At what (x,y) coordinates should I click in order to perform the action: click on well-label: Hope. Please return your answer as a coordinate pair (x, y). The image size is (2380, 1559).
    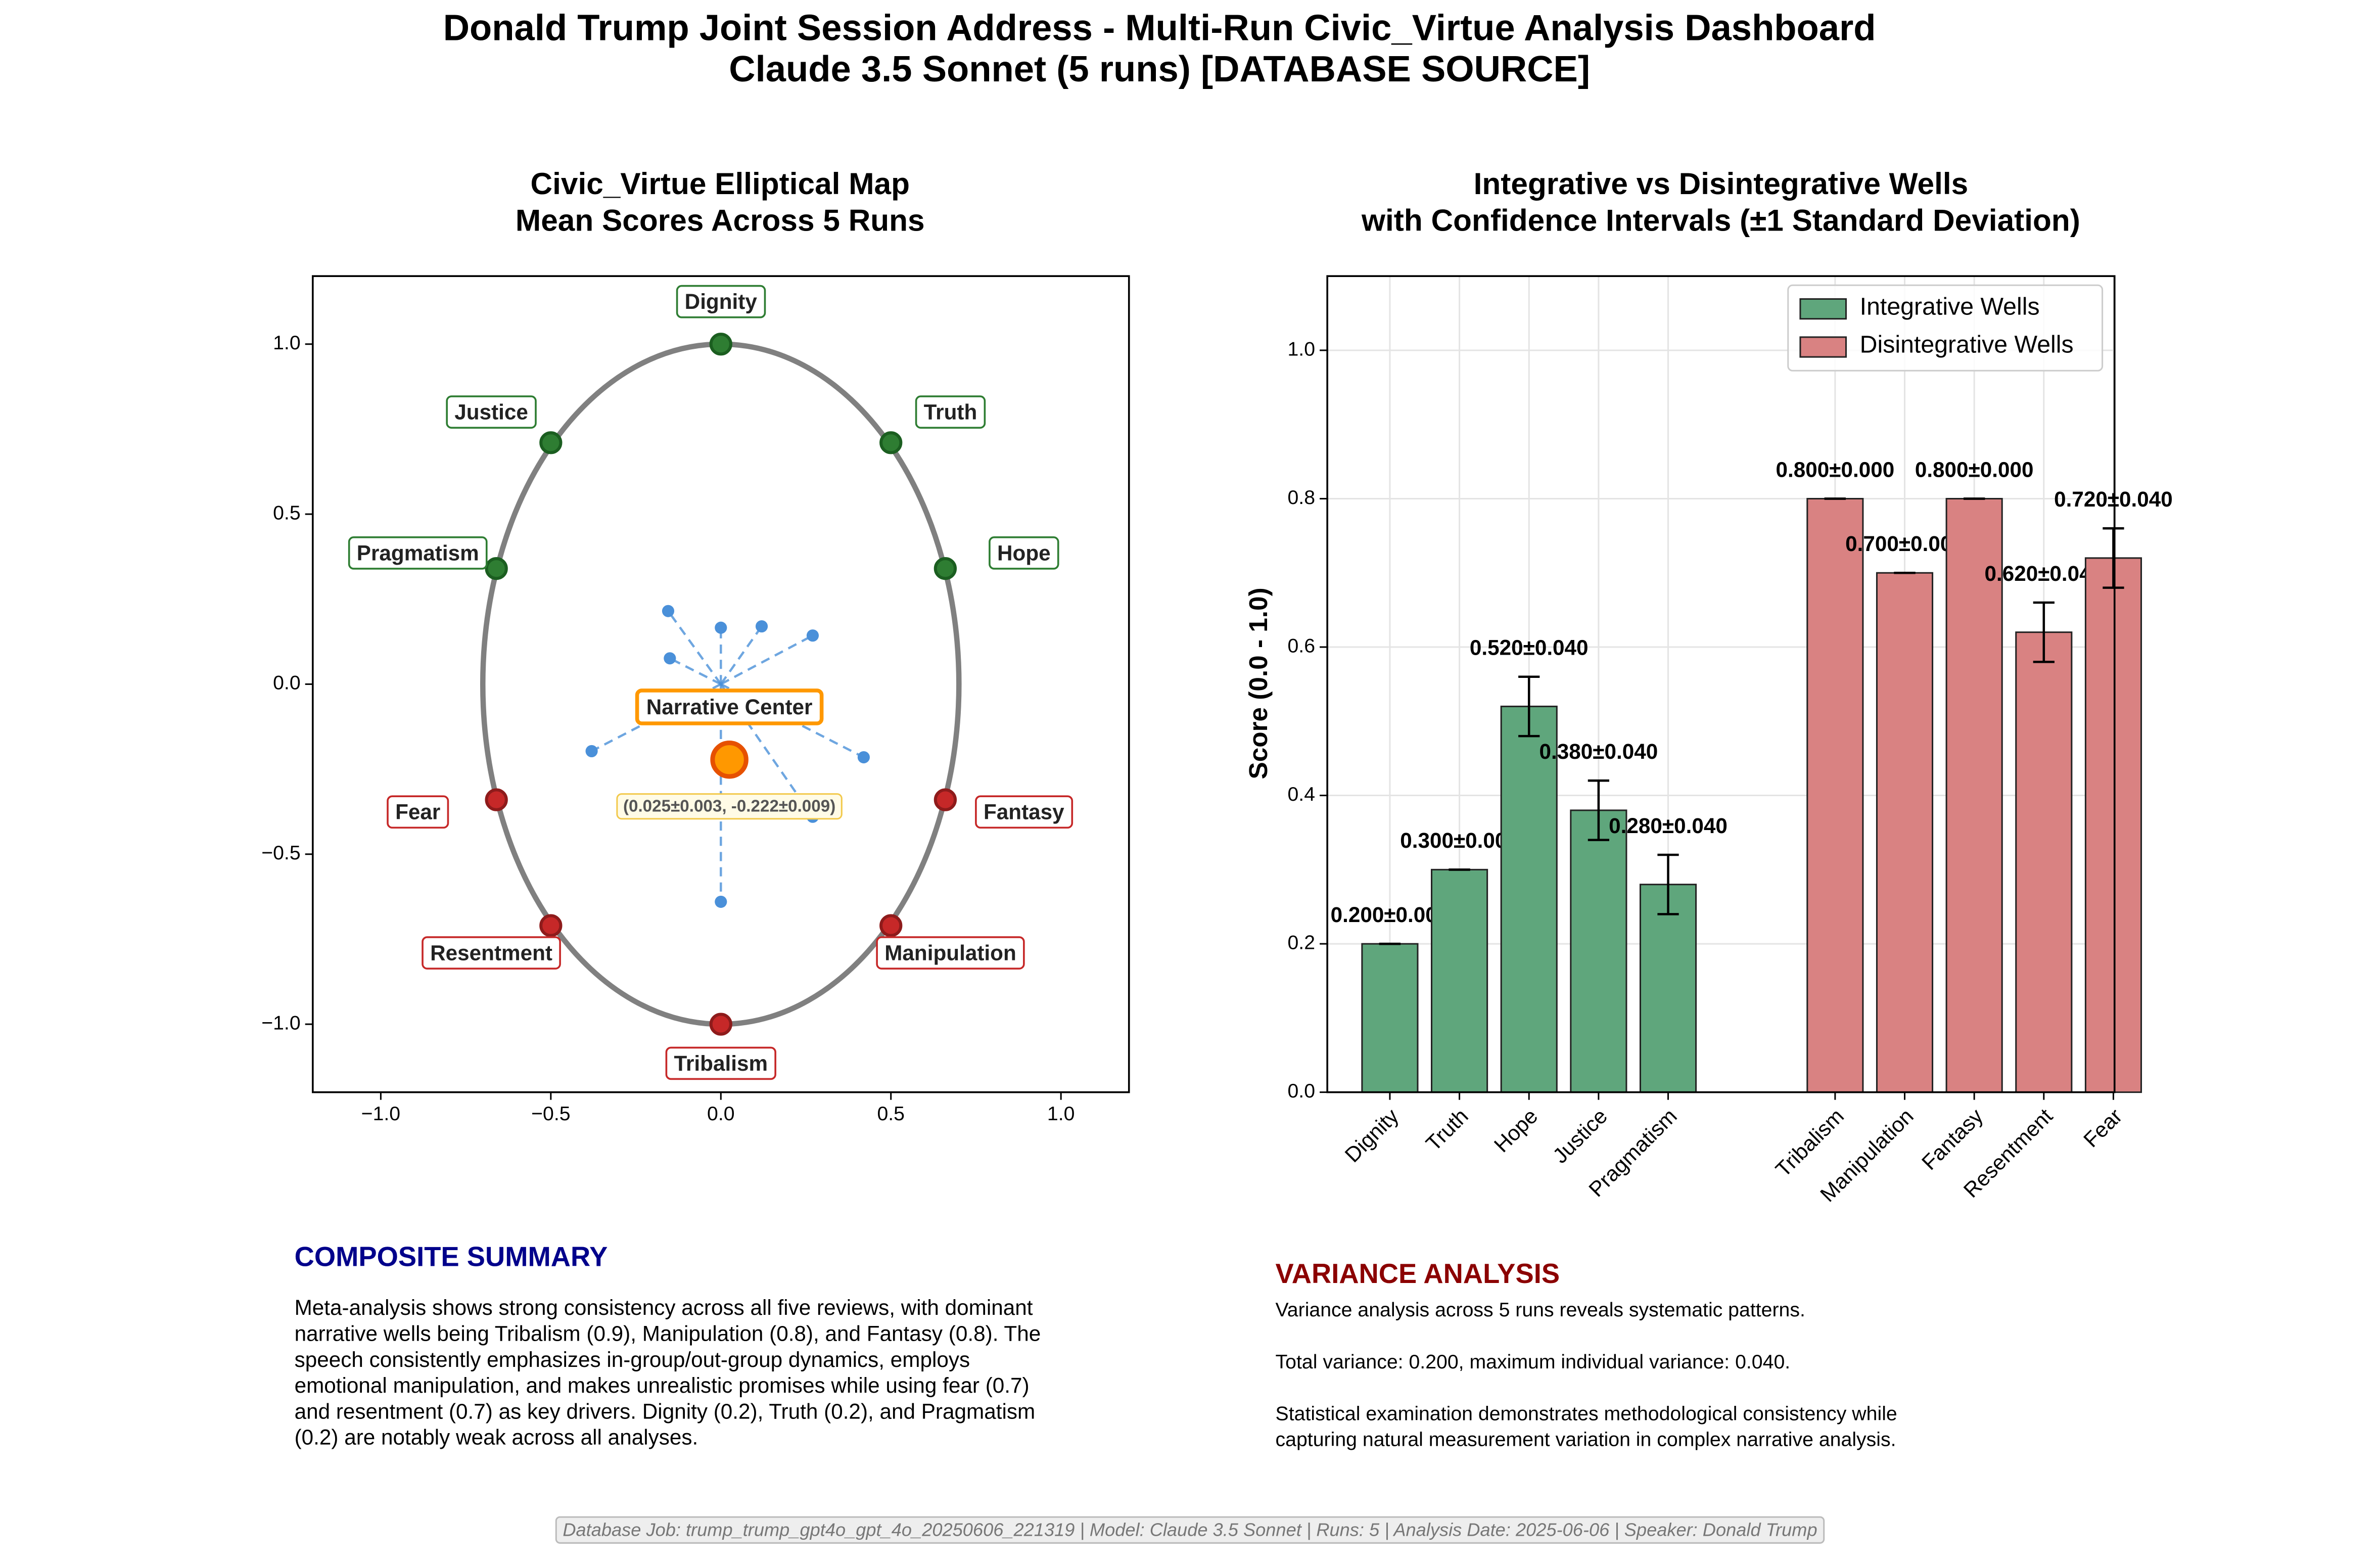
    Looking at the image, I should click on (1024, 553).